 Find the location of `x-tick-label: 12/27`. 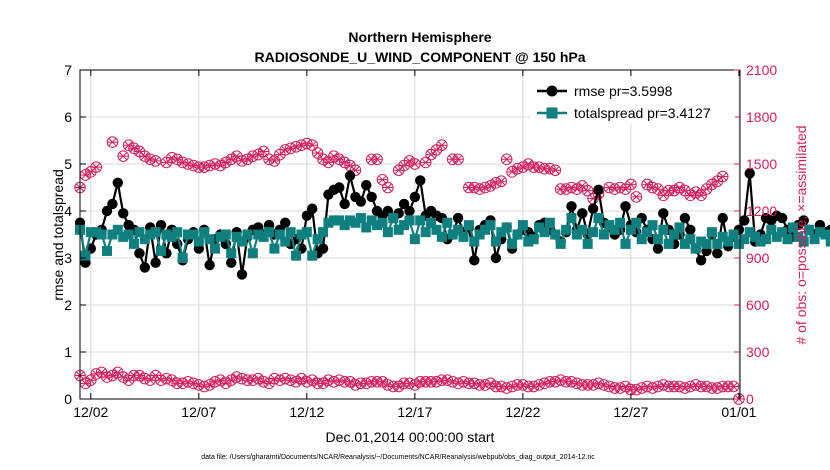

x-tick-label: 12/27 is located at coordinates (630, 412).